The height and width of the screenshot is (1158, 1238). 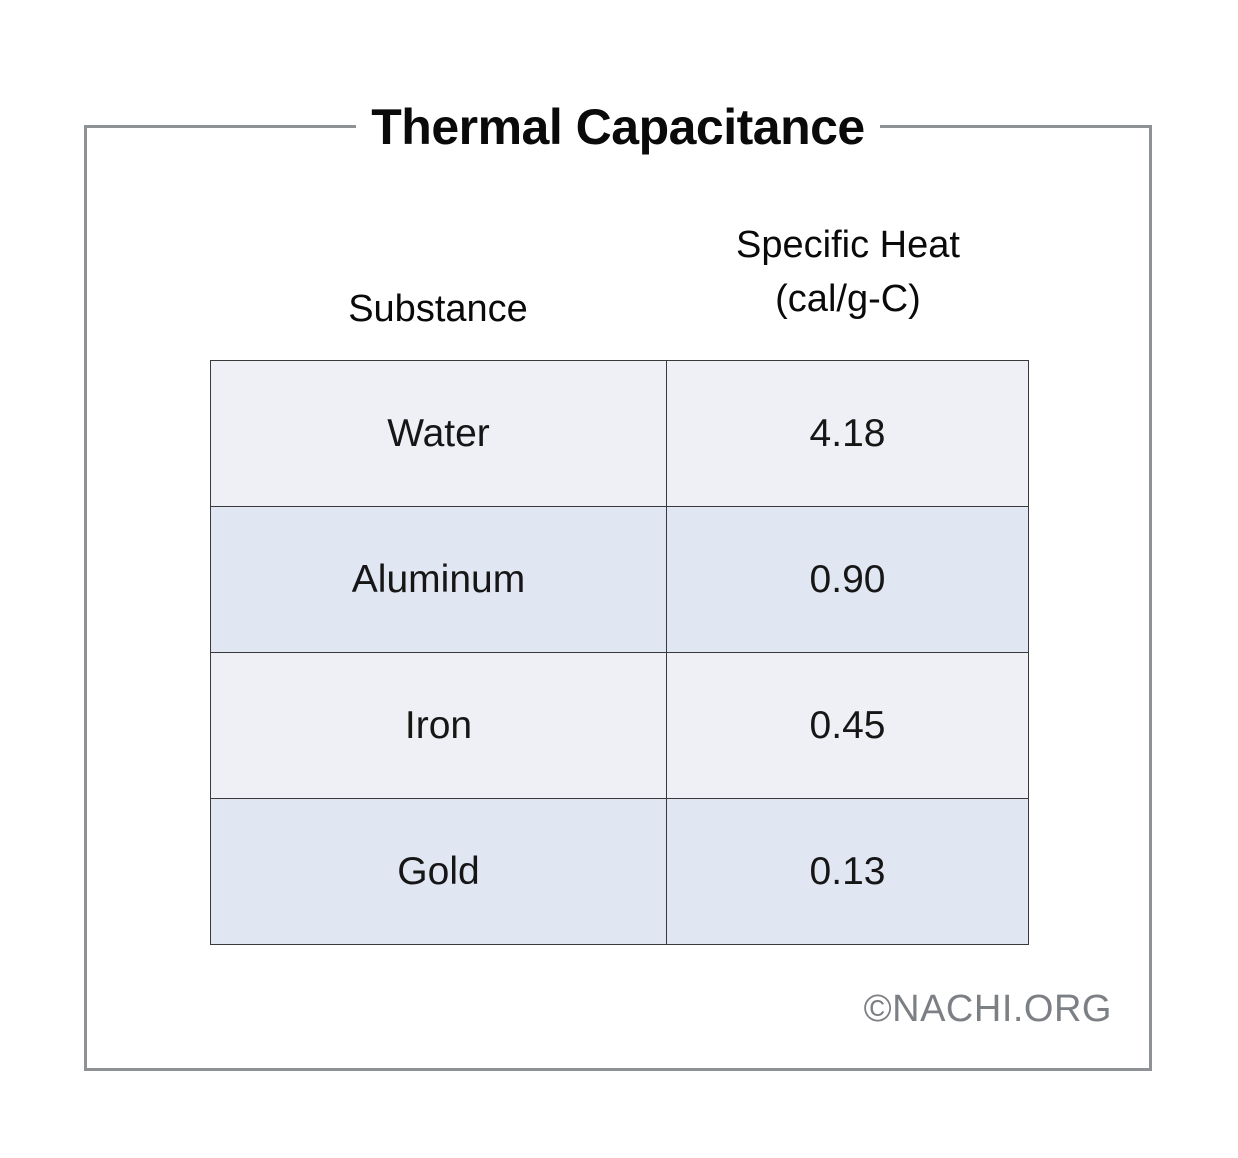 What do you see at coordinates (848, 299) in the screenshot?
I see `column-header-specific-heat-line2: (cal/g-C)` at bounding box center [848, 299].